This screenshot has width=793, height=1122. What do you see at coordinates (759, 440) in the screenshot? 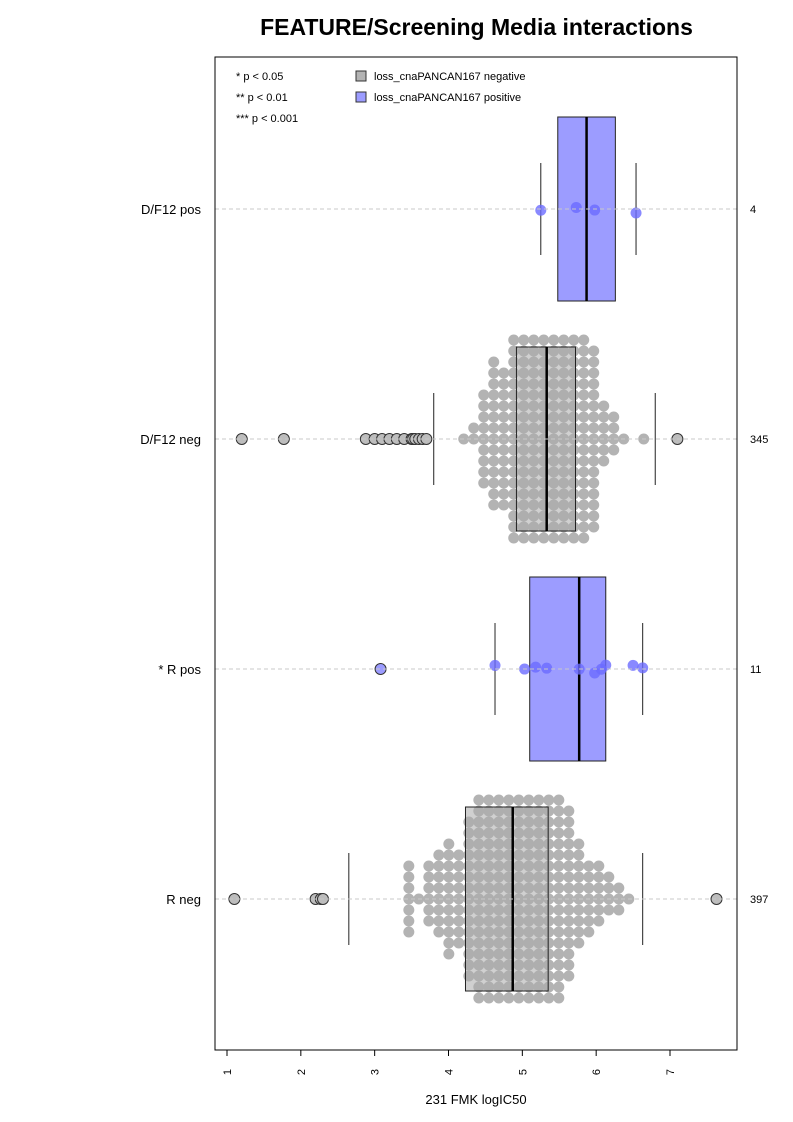
I see `group-count: 345` at bounding box center [759, 440].